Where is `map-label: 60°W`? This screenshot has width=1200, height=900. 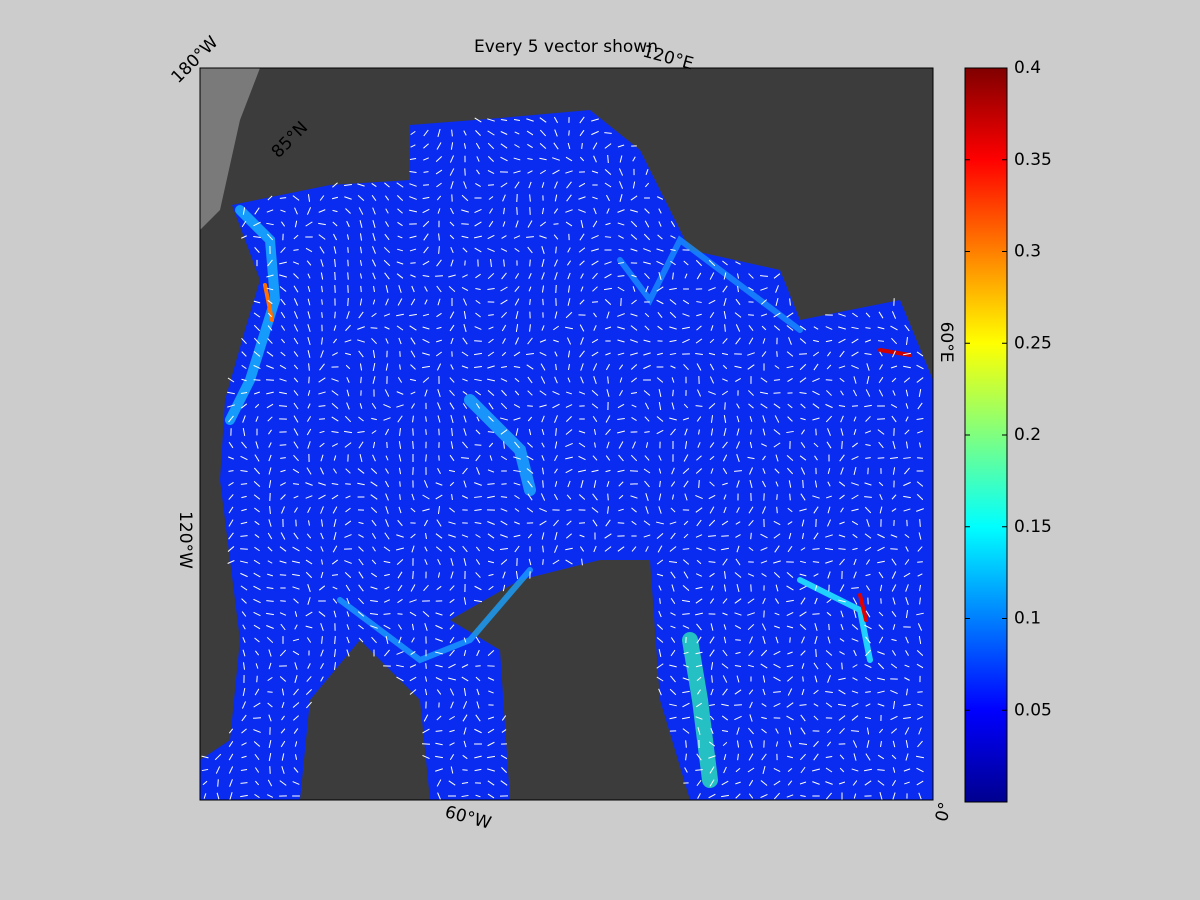
map-label: 60°W is located at coordinates (468, 818).